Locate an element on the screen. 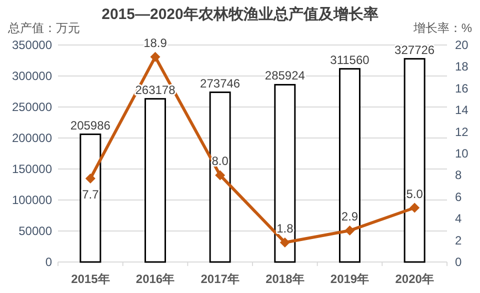 This screenshot has height=293, width=480. y2-tick-label: 20 is located at coordinates (462, 45).